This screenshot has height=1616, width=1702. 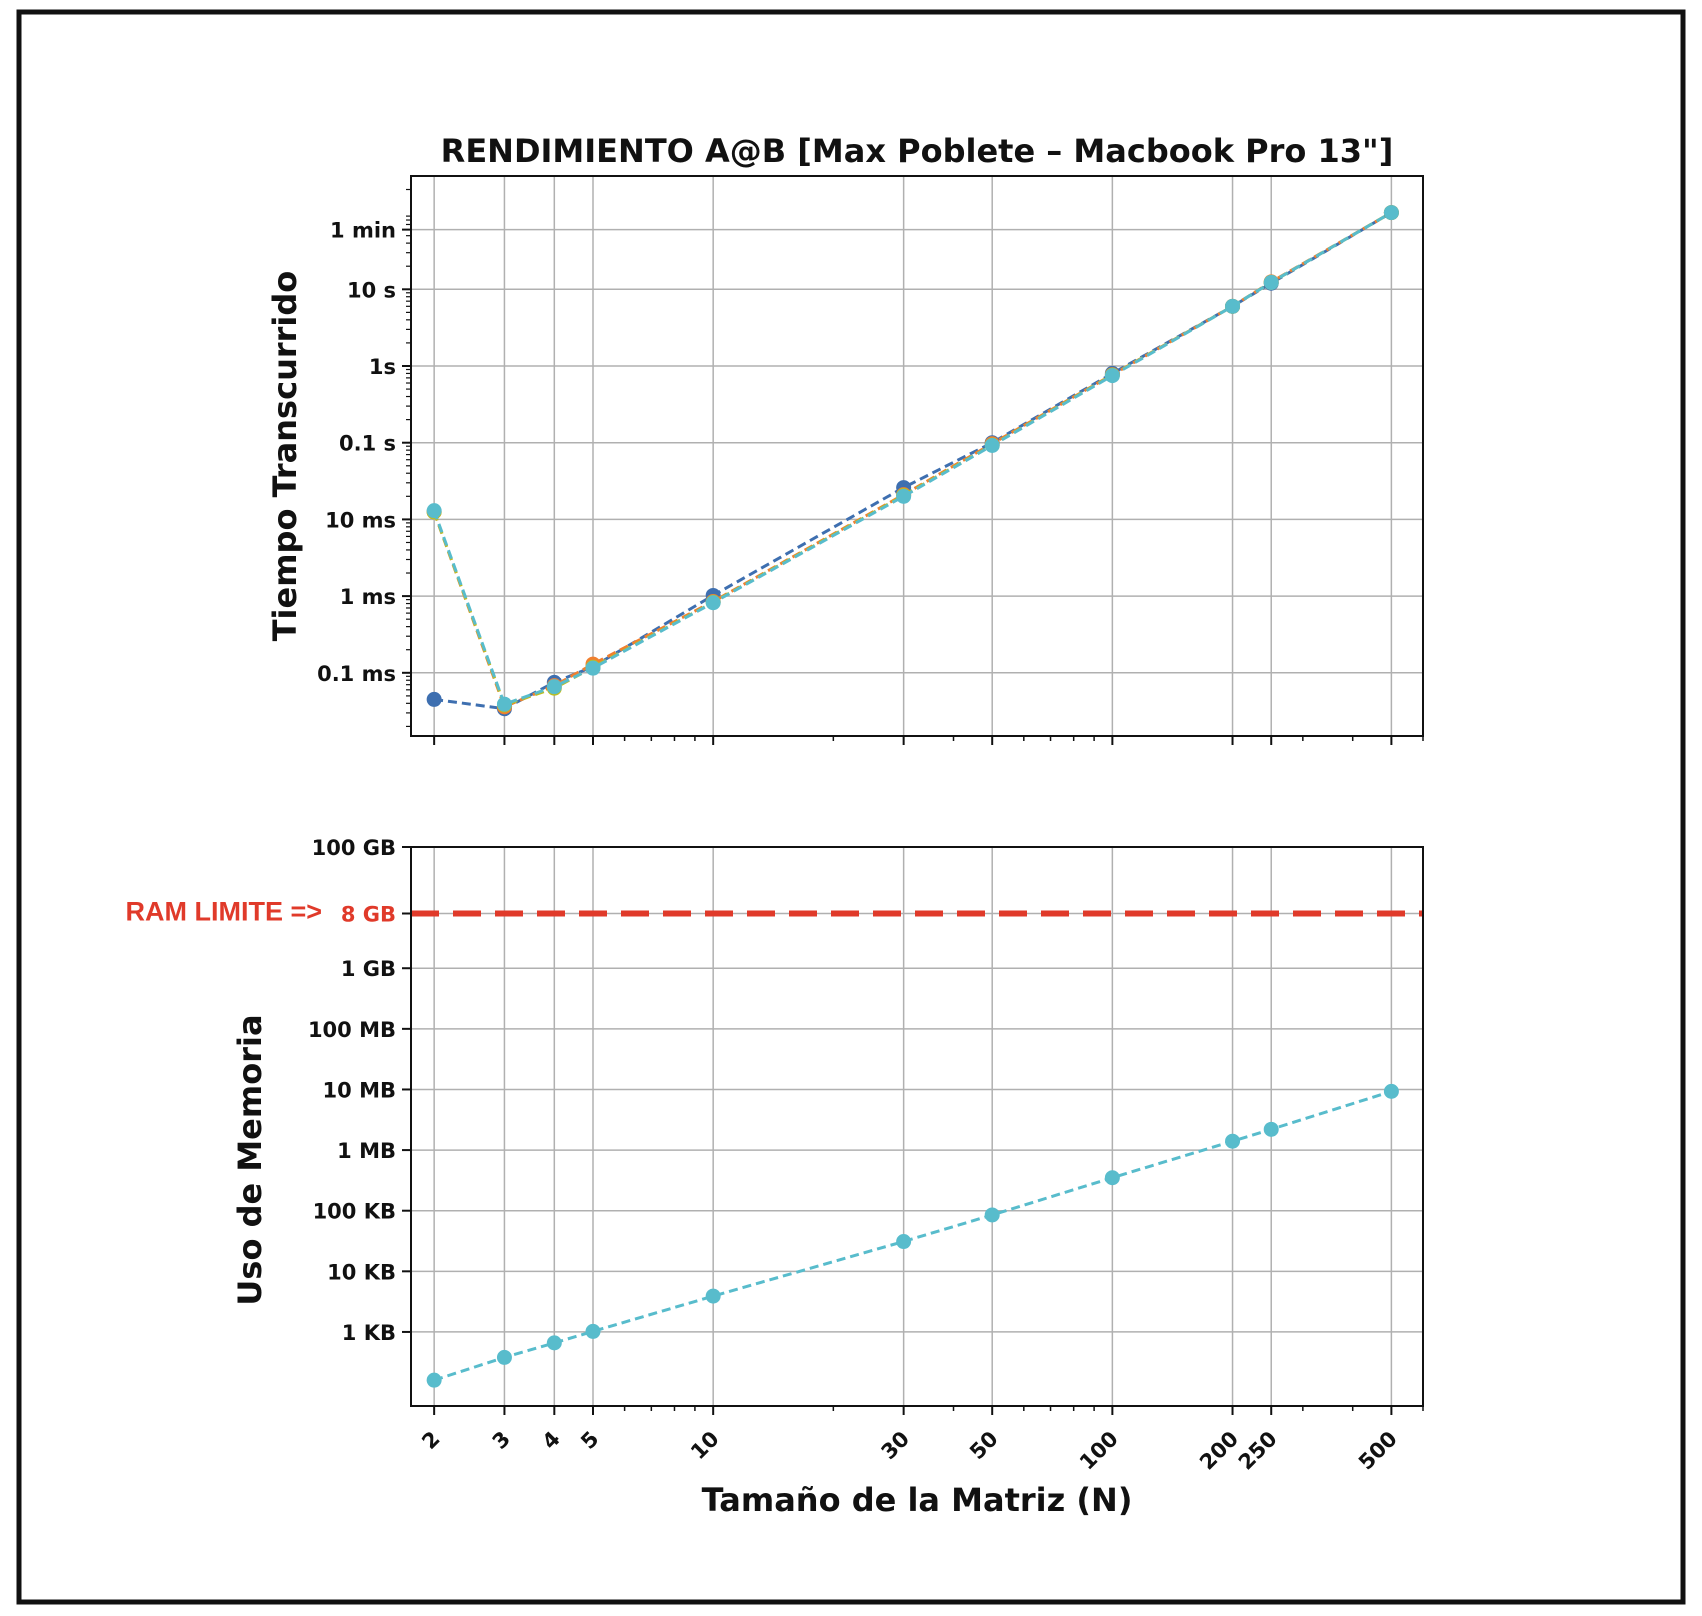 I want to click on y-tick-label: 1 GB, so click(x=368, y=969).